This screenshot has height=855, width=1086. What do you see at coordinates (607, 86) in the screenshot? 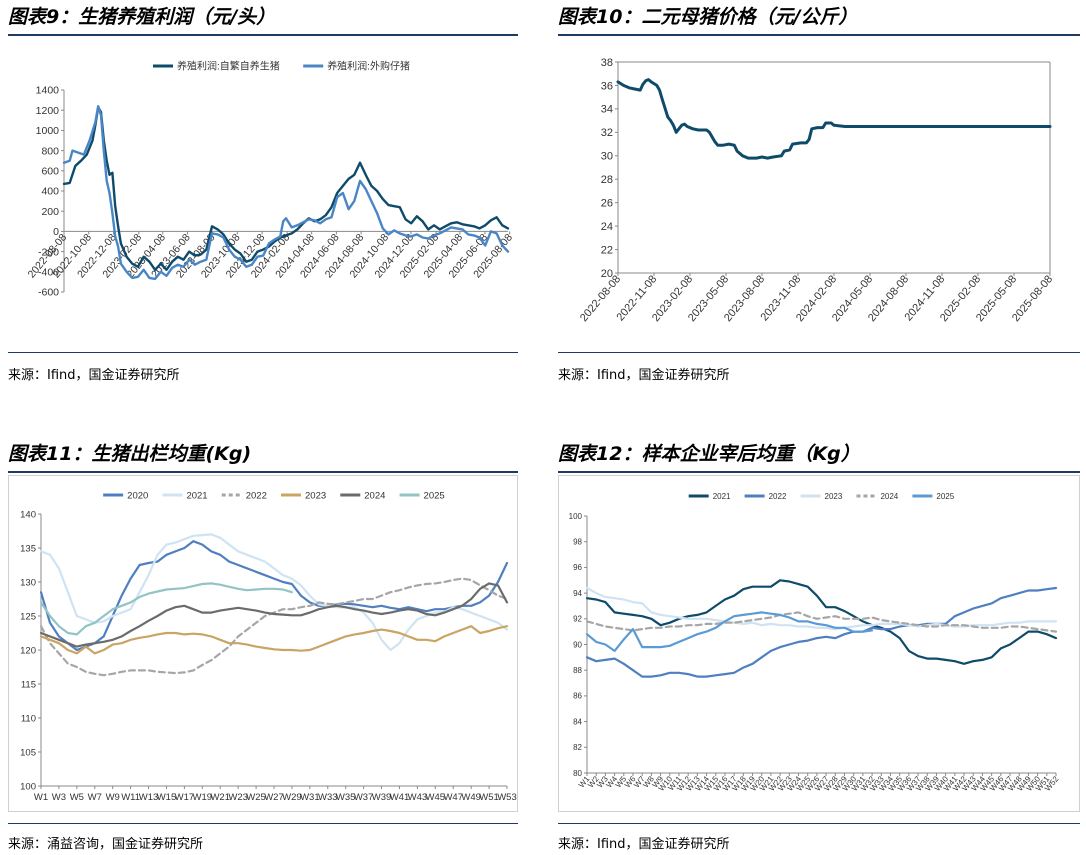
I see `y-tick-label: 36` at bounding box center [607, 86].